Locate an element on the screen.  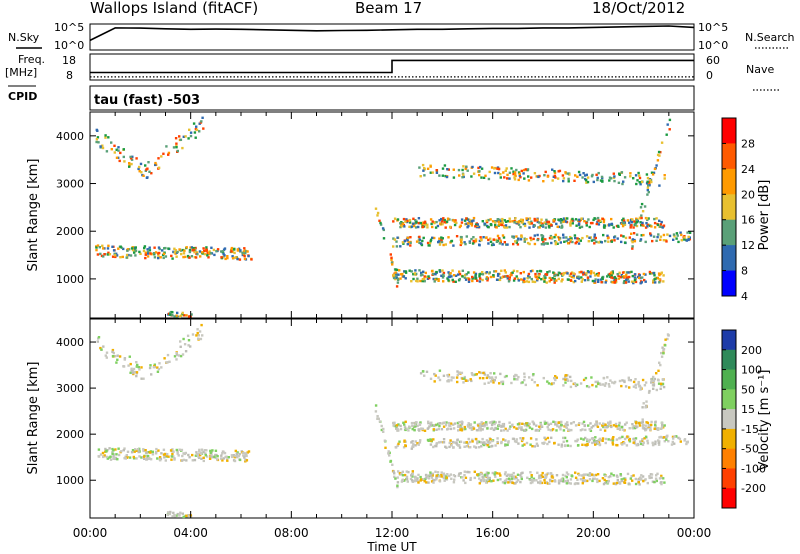
x-tick-label: 12:00 is located at coordinates (392, 533).